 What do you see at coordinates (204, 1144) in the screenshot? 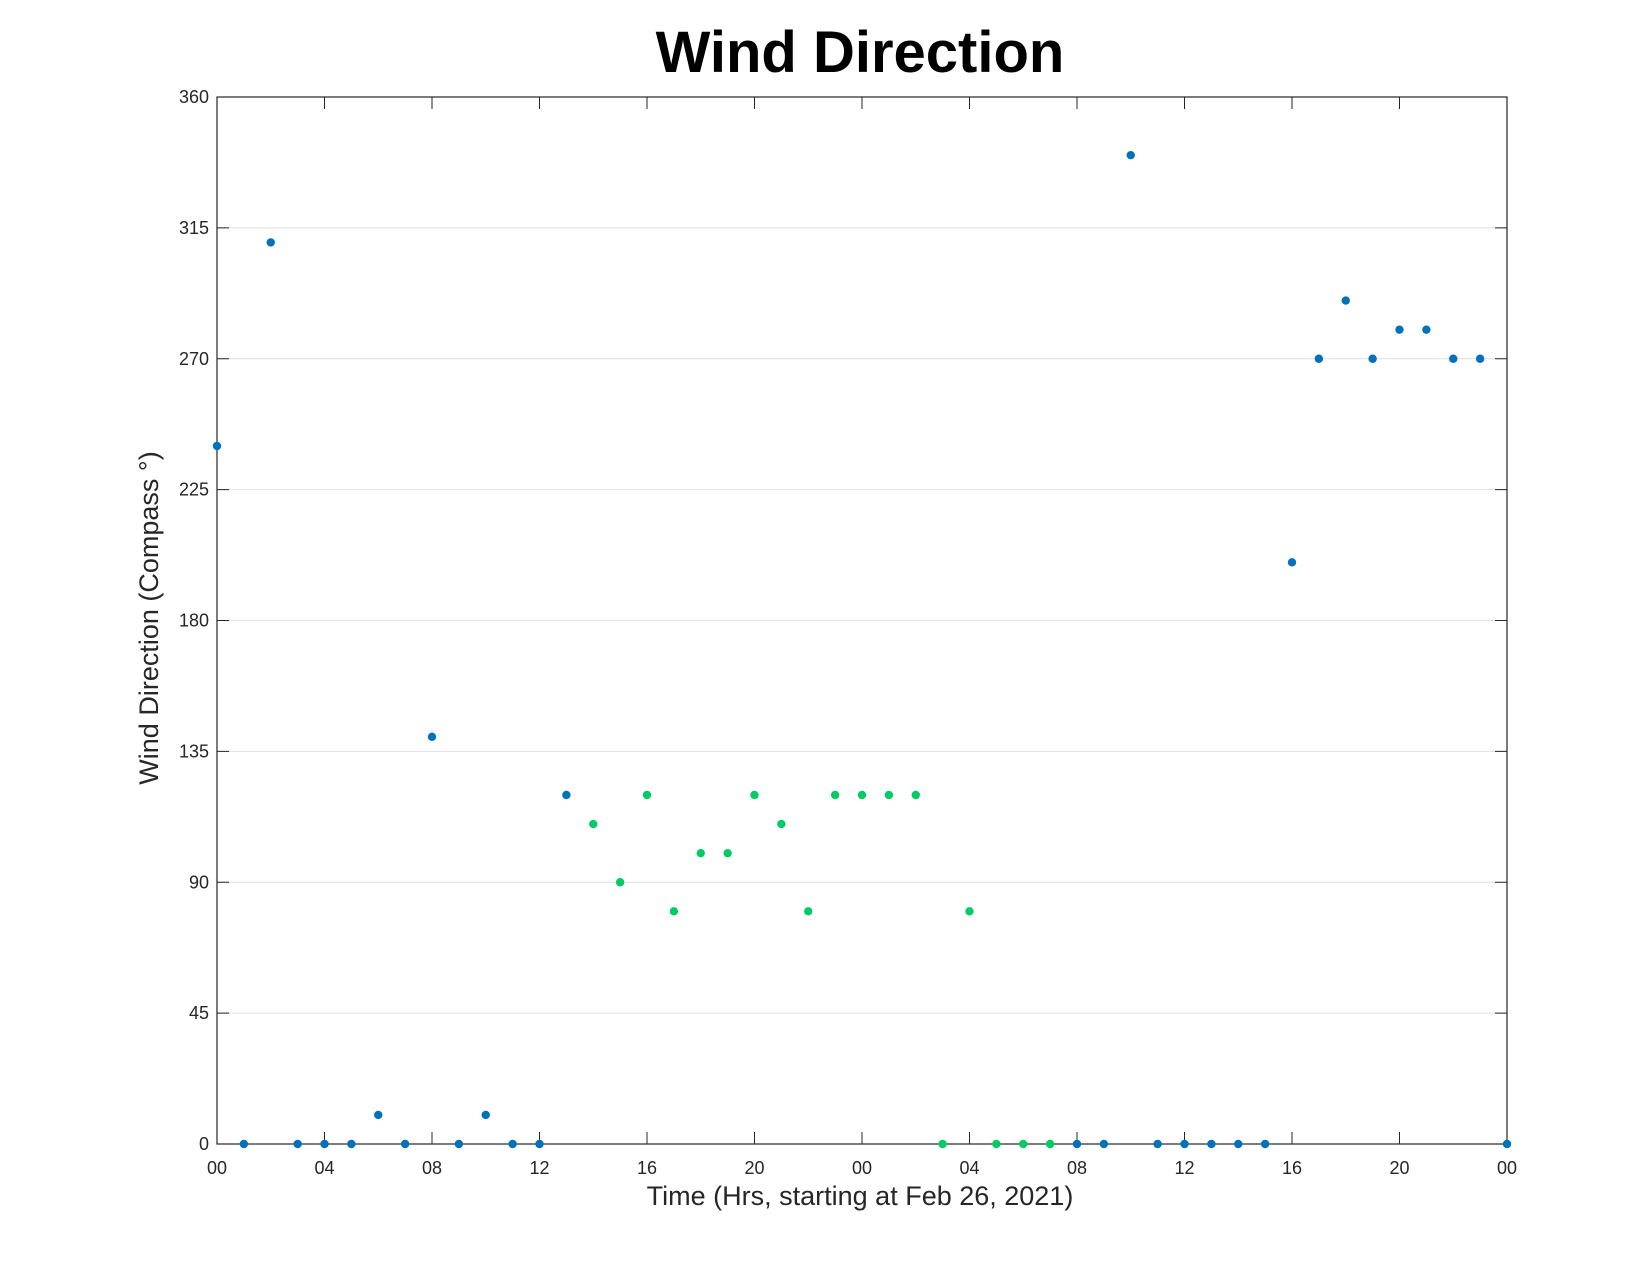
I see `y-tick-label: 0` at bounding box center [204, 1144].